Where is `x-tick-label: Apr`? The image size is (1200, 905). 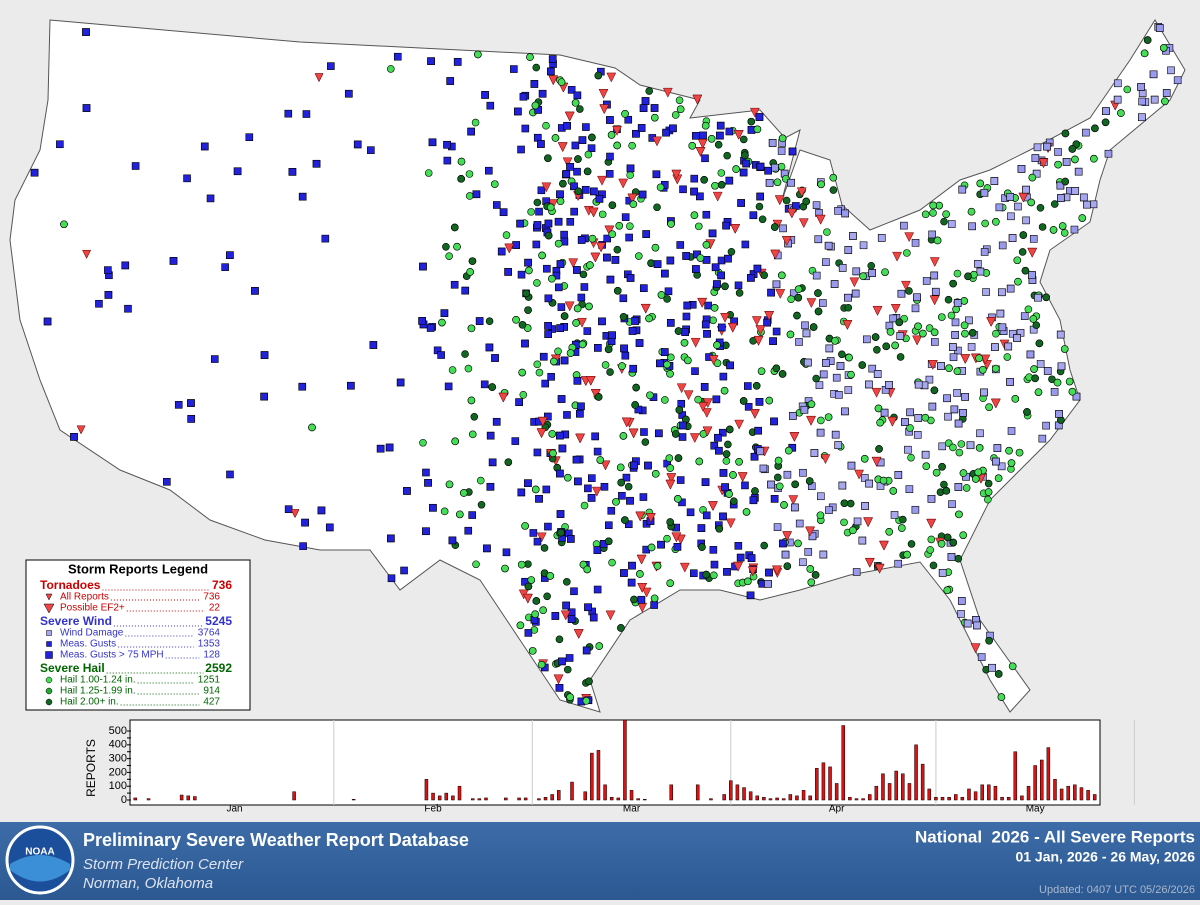 x-tick-label: Apr is located at coordinates (837, 809).